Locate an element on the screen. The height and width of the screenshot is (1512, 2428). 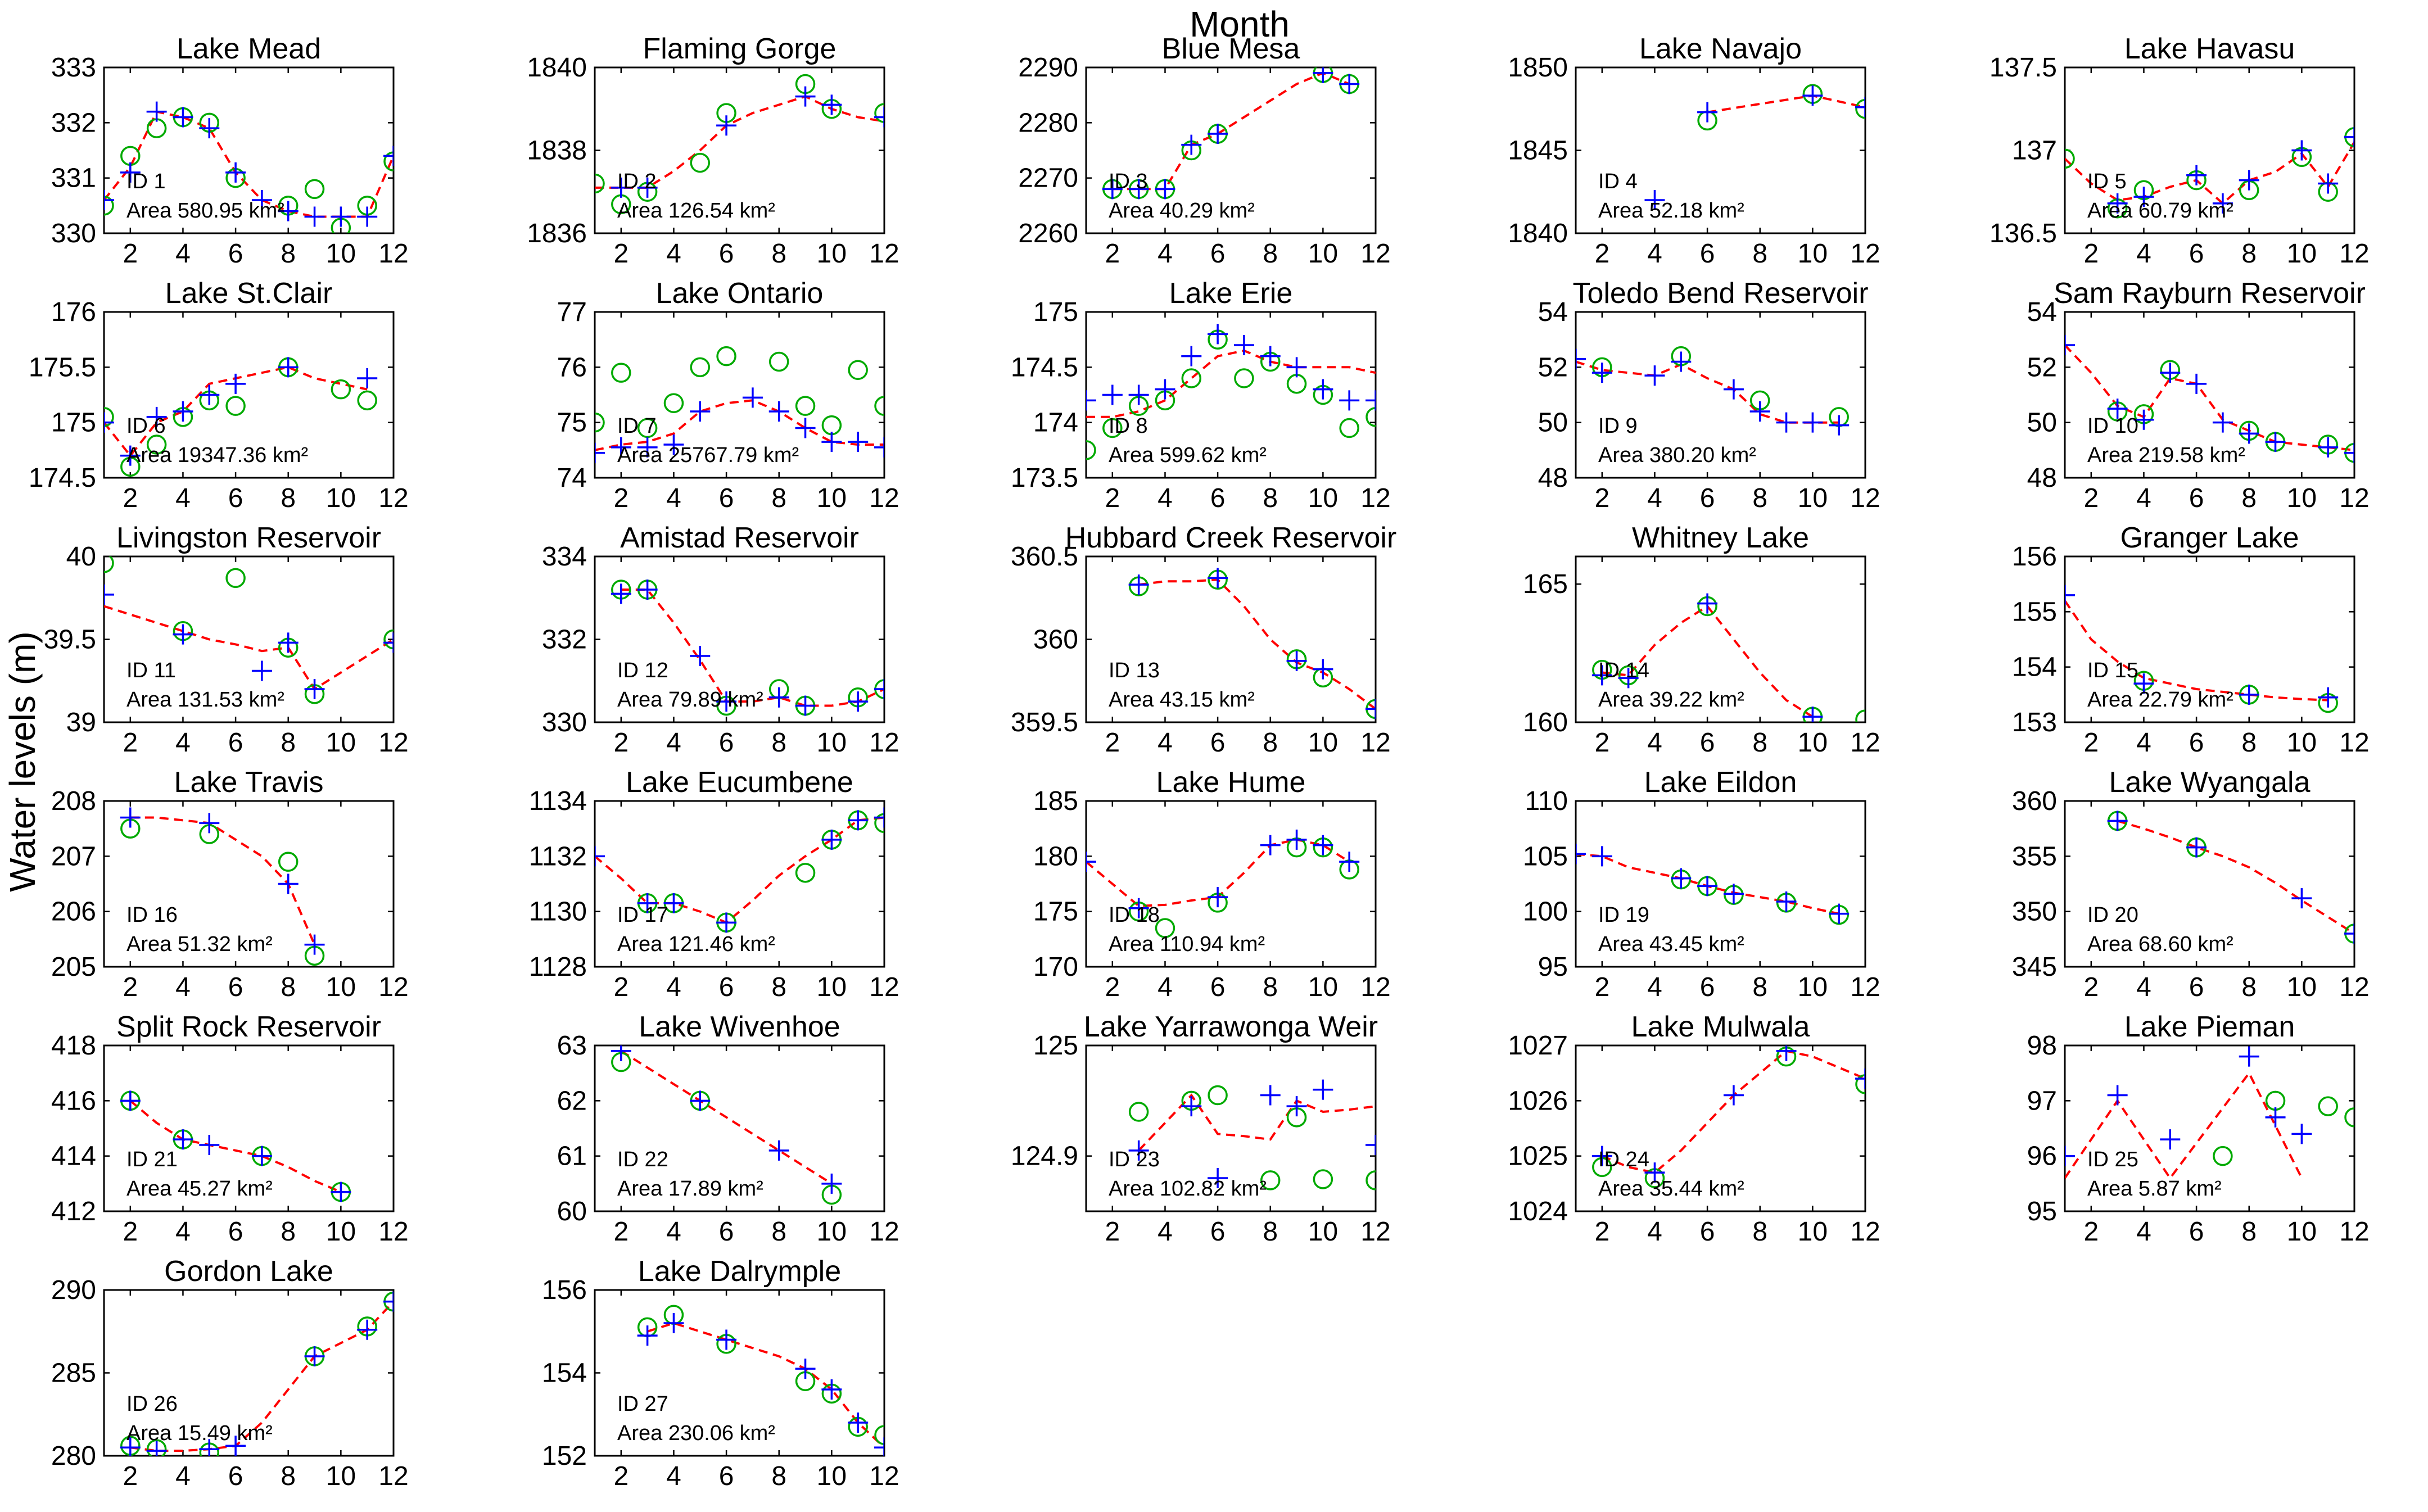
panel-title: Flaming Gorge is located at coordinates (740, 49).